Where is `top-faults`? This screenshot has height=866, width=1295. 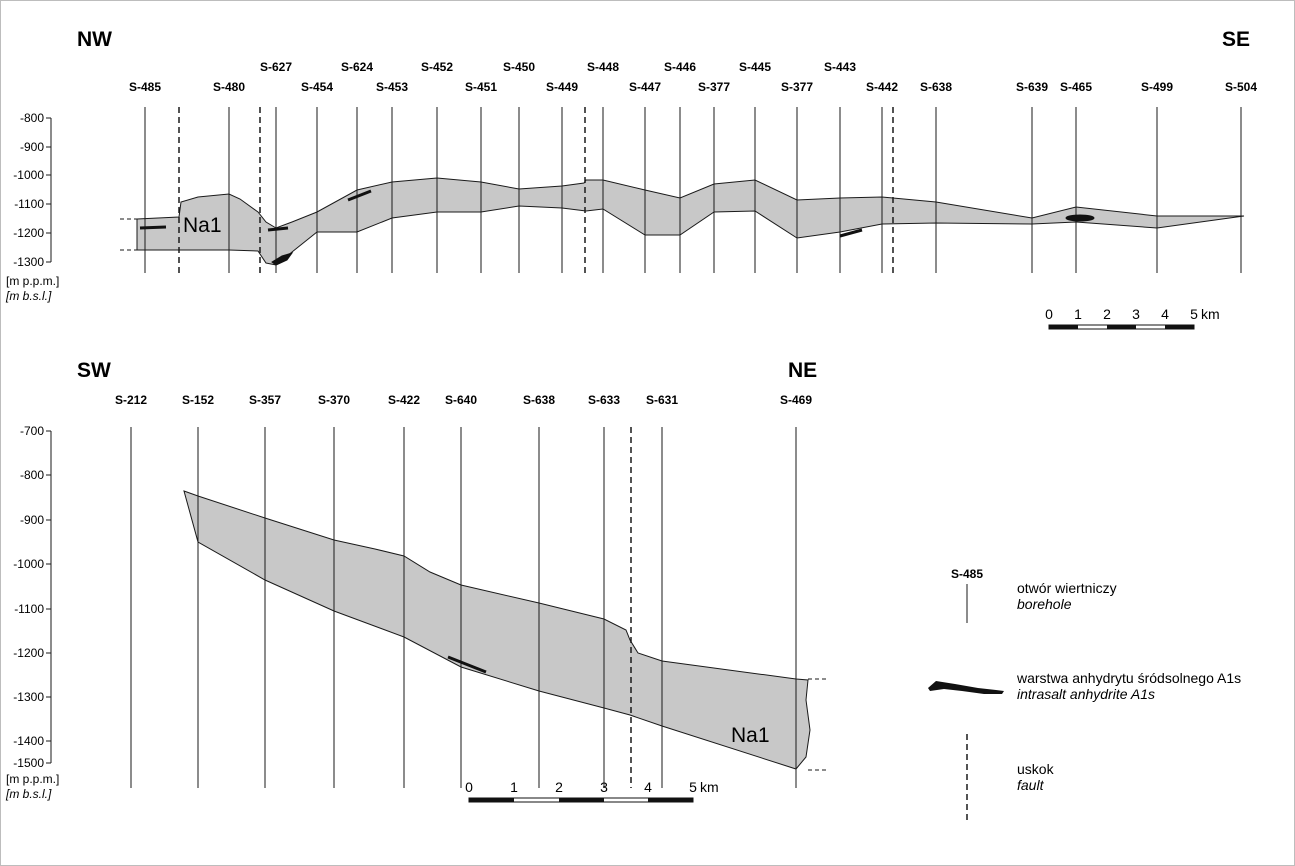 top-faults is located at coordinates (536, 190).